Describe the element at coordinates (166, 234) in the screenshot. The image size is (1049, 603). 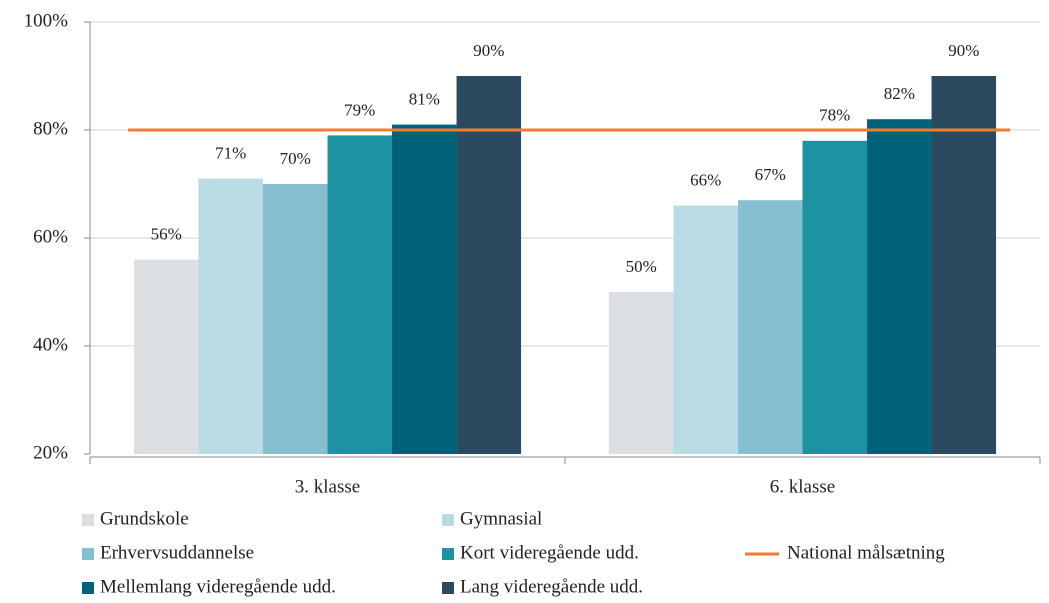
I see `value-label: 56%` at that location.